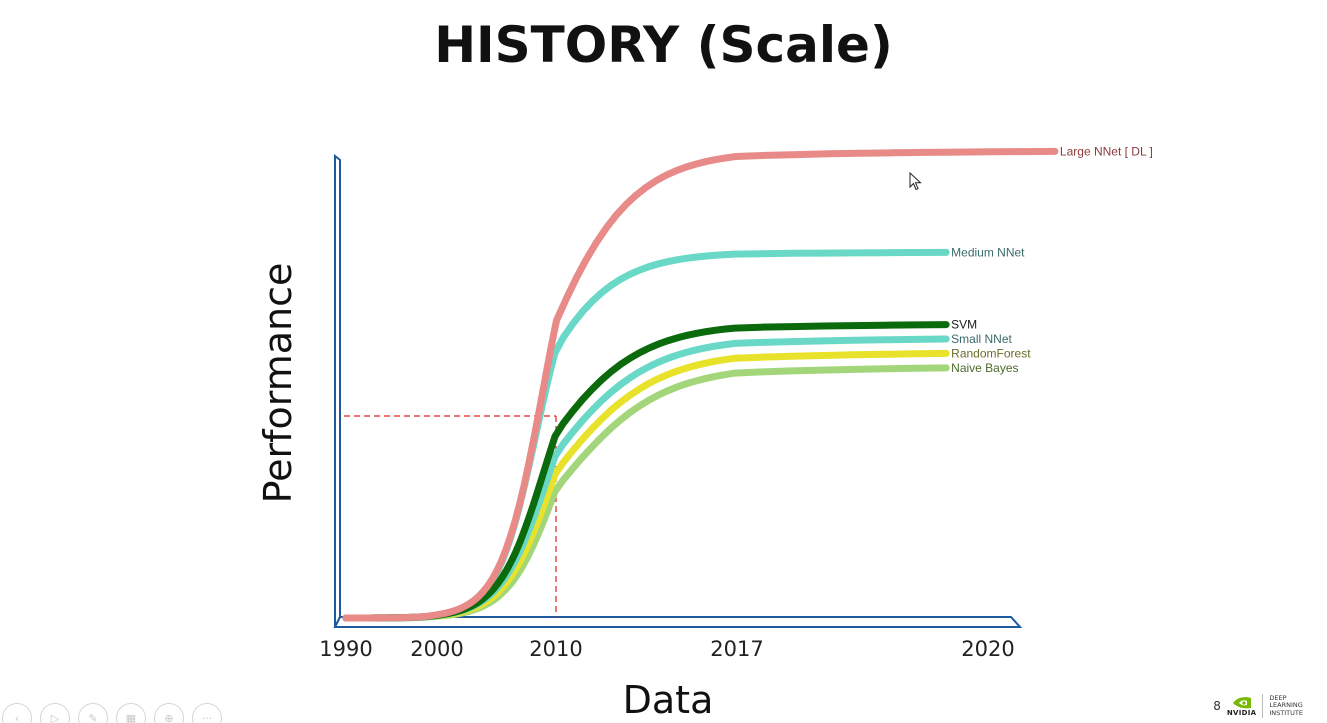  Describe the element at coordinates (93, 717) in the screenshot. I see `pen-icon: ✎` at that location.